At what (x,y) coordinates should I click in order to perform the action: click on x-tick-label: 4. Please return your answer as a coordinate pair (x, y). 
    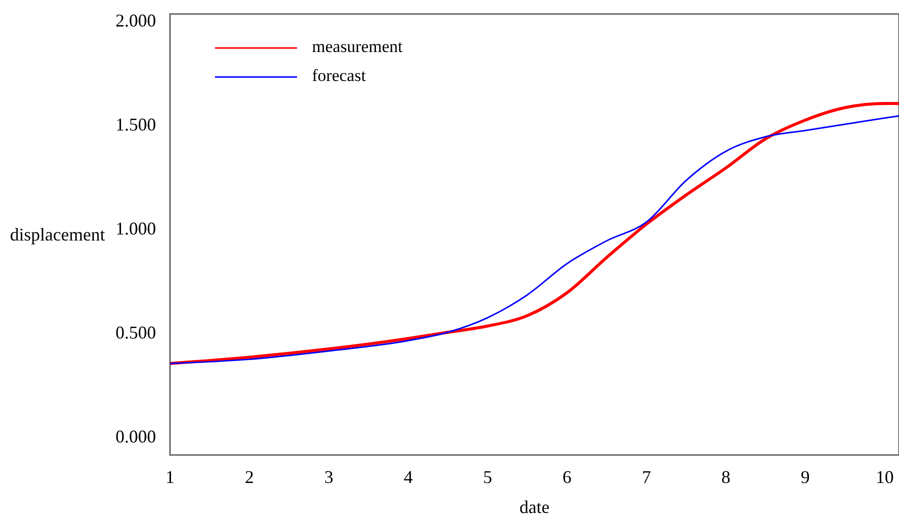
    Looking at the image, I should click on (408, 477).